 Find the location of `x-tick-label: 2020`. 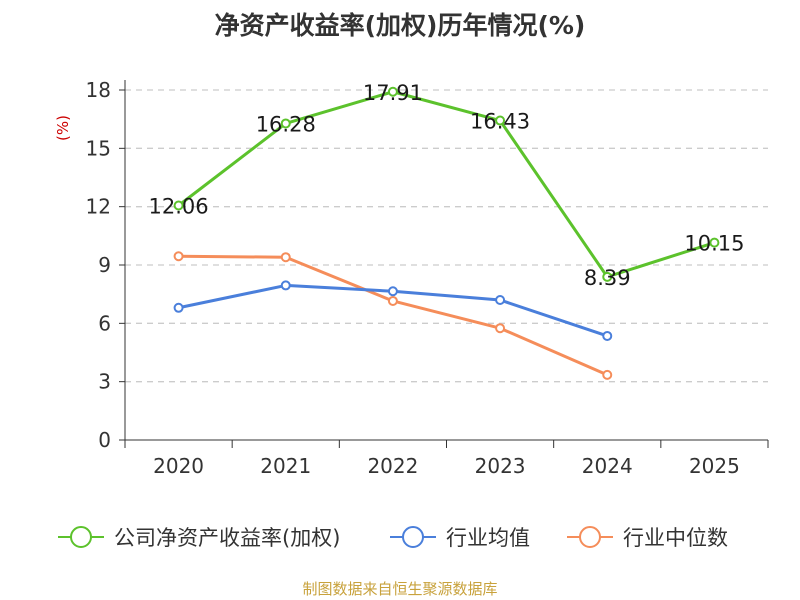

x-tick-label: 2020 is located at coordinates (178, 466).